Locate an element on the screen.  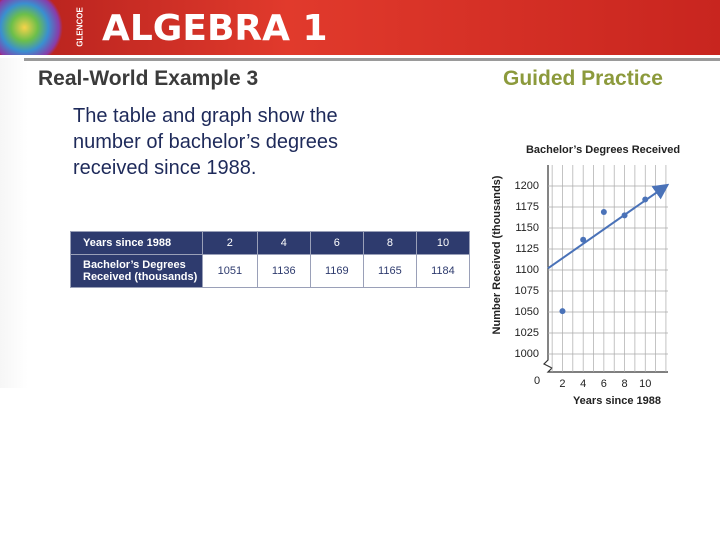
rule is located at coordinates (372, 59).